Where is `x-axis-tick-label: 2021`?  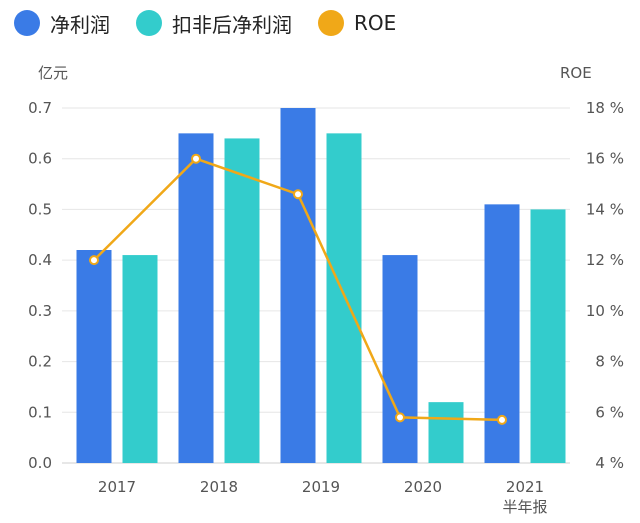 x-axis-tick-label: 2021 is located at coordinates (525, 487).